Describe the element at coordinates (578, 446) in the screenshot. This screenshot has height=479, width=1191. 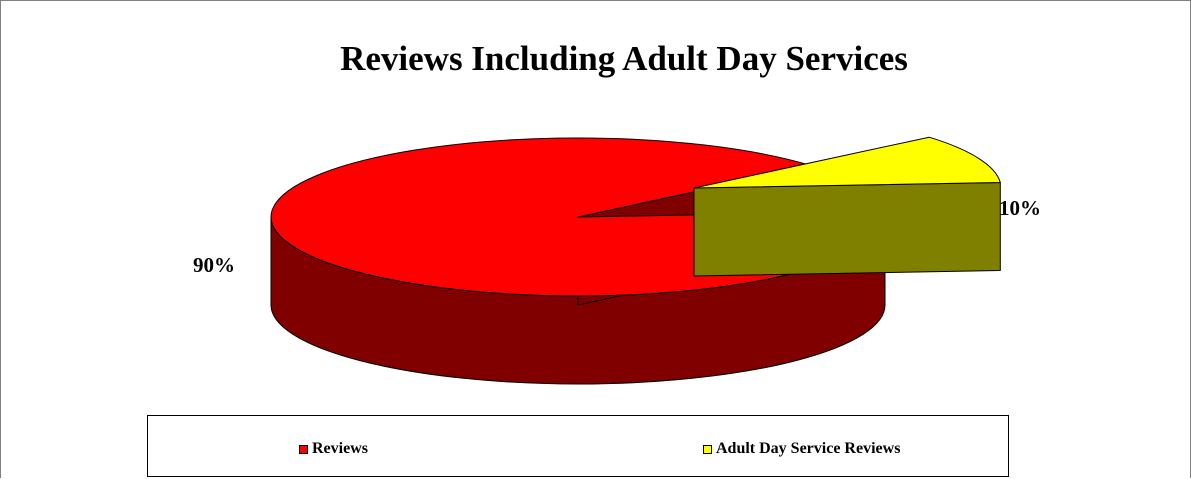
I see `legend: Reviews Adult Day Service Reviews` at that location.